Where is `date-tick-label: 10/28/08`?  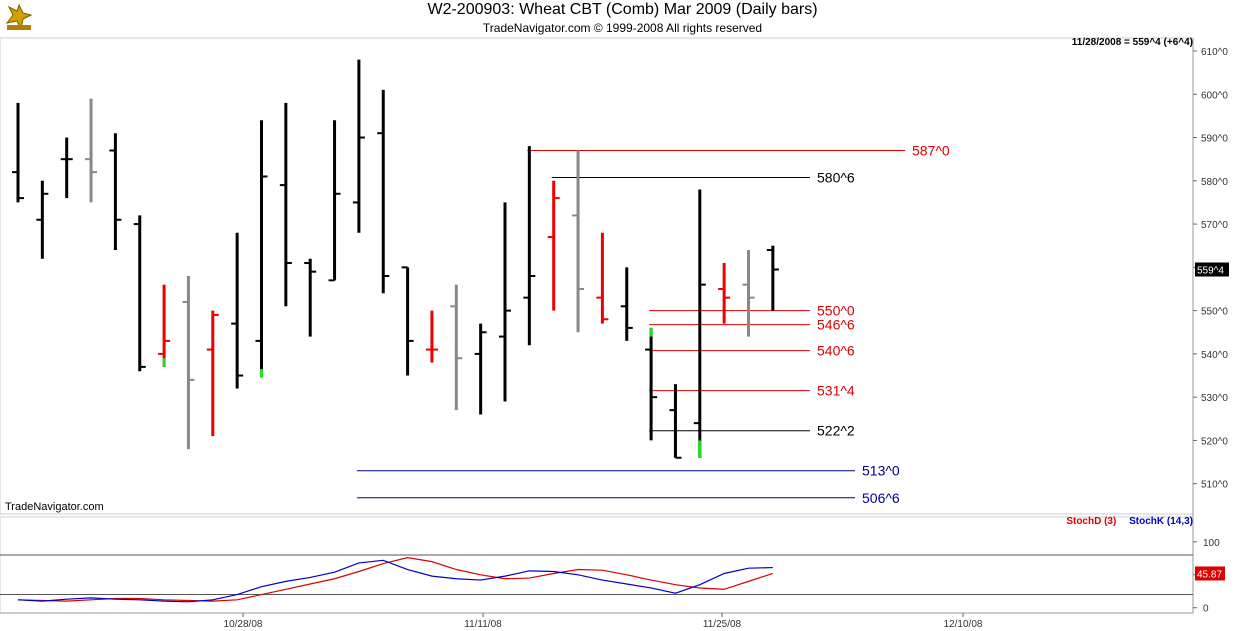
date-tick-label: 10/28/08 is located at coordinates (243, 624).